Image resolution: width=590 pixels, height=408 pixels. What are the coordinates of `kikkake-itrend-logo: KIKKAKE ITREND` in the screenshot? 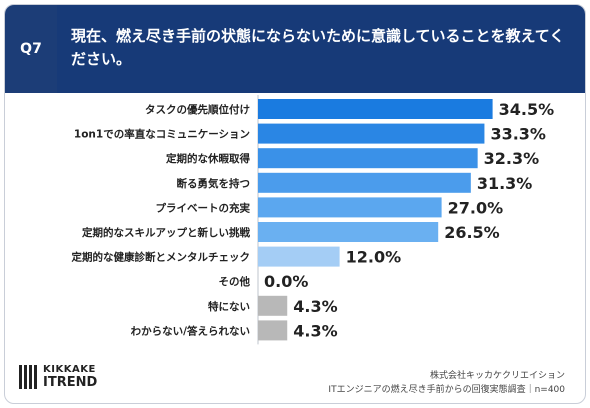 It's located at (79, 381).